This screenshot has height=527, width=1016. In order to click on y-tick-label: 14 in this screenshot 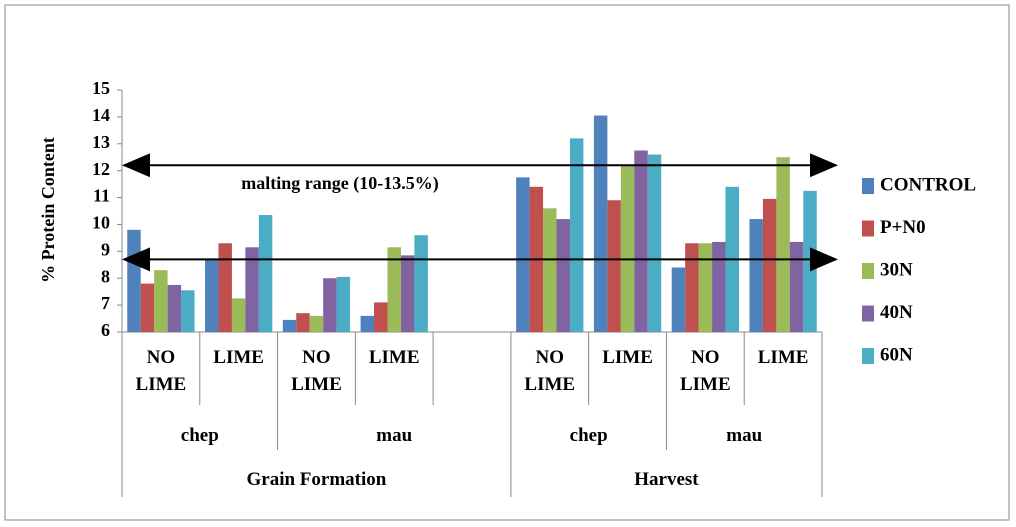, I will do `click(101, 115)`.